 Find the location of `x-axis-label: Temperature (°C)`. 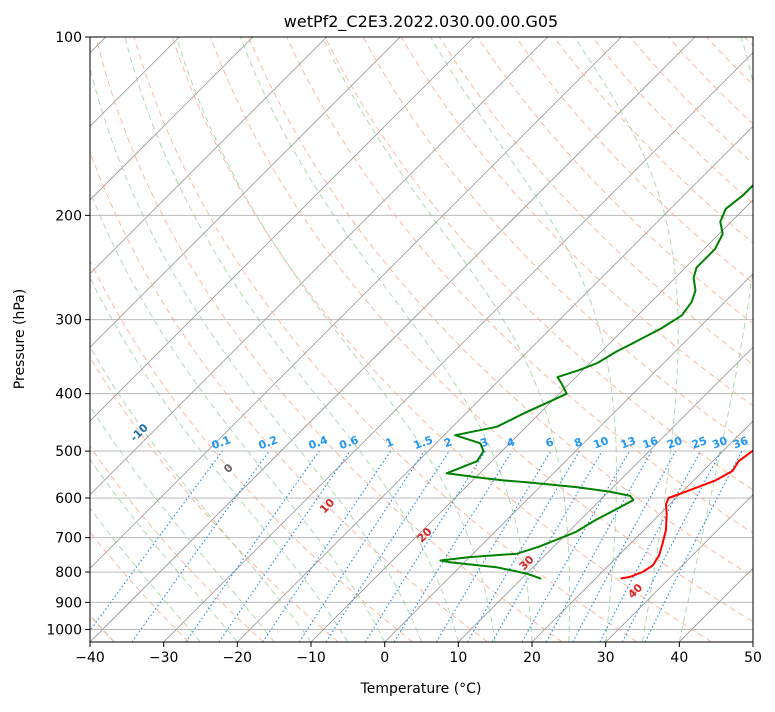

x-axis-label: Temperature (°C) is located at coordinates (421, 689).